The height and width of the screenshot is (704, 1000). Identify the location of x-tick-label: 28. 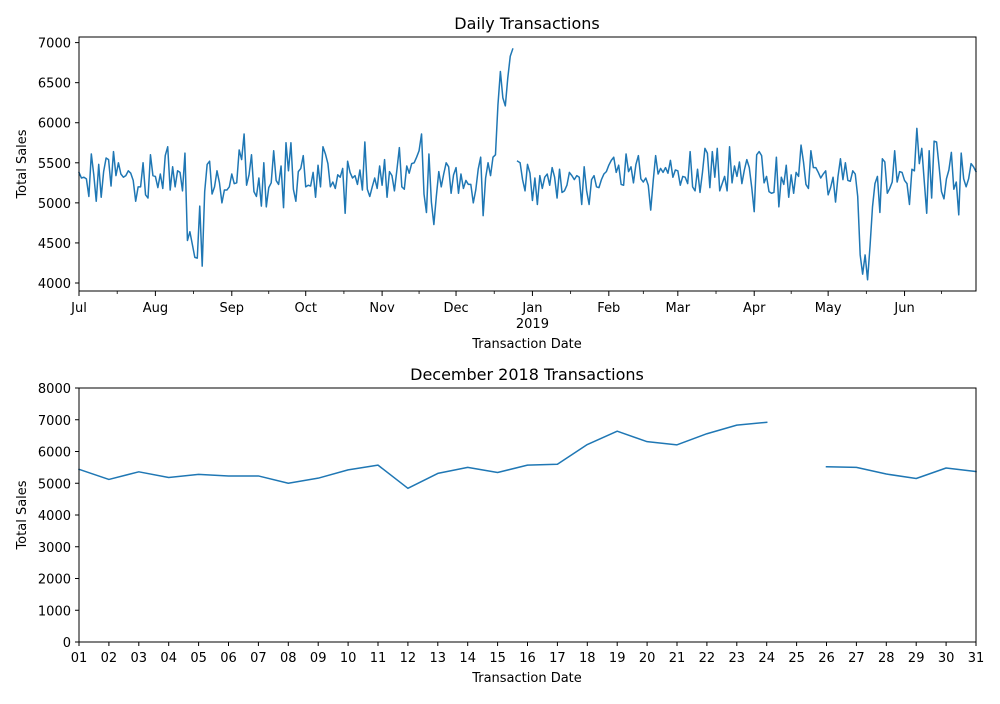
(886, 658).